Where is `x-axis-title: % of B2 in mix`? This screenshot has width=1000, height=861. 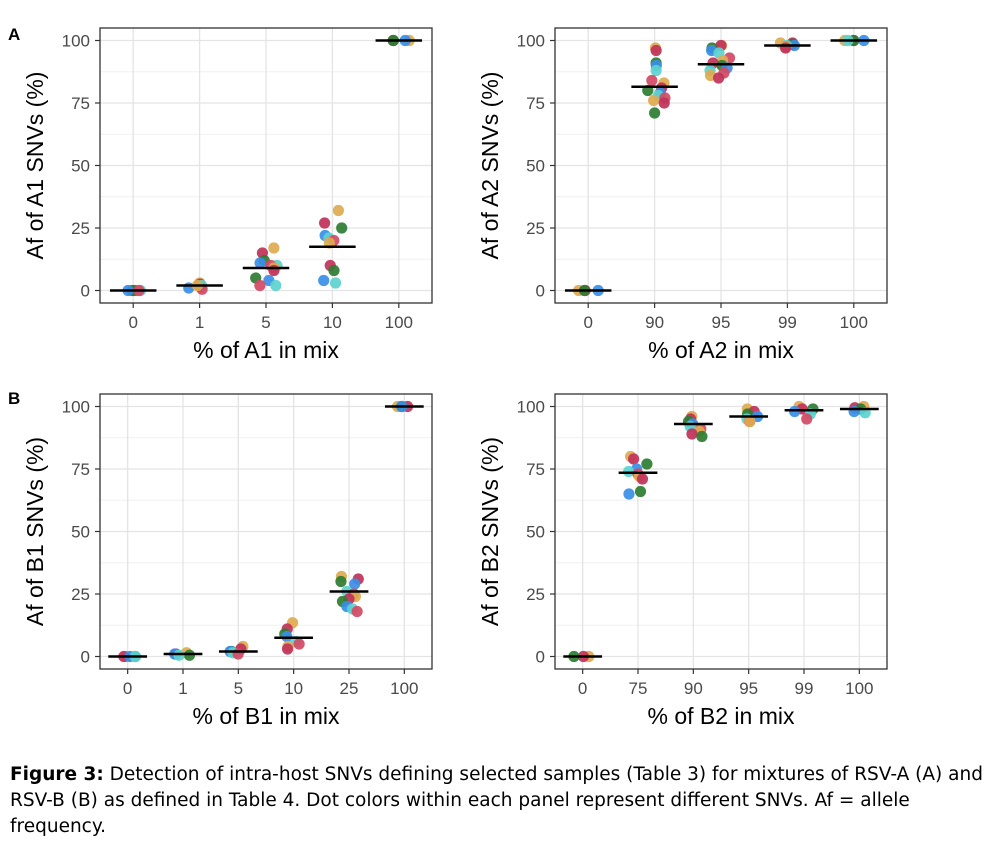
x-axis-title: % of B2 in mix is located at coordinates (721, 716).